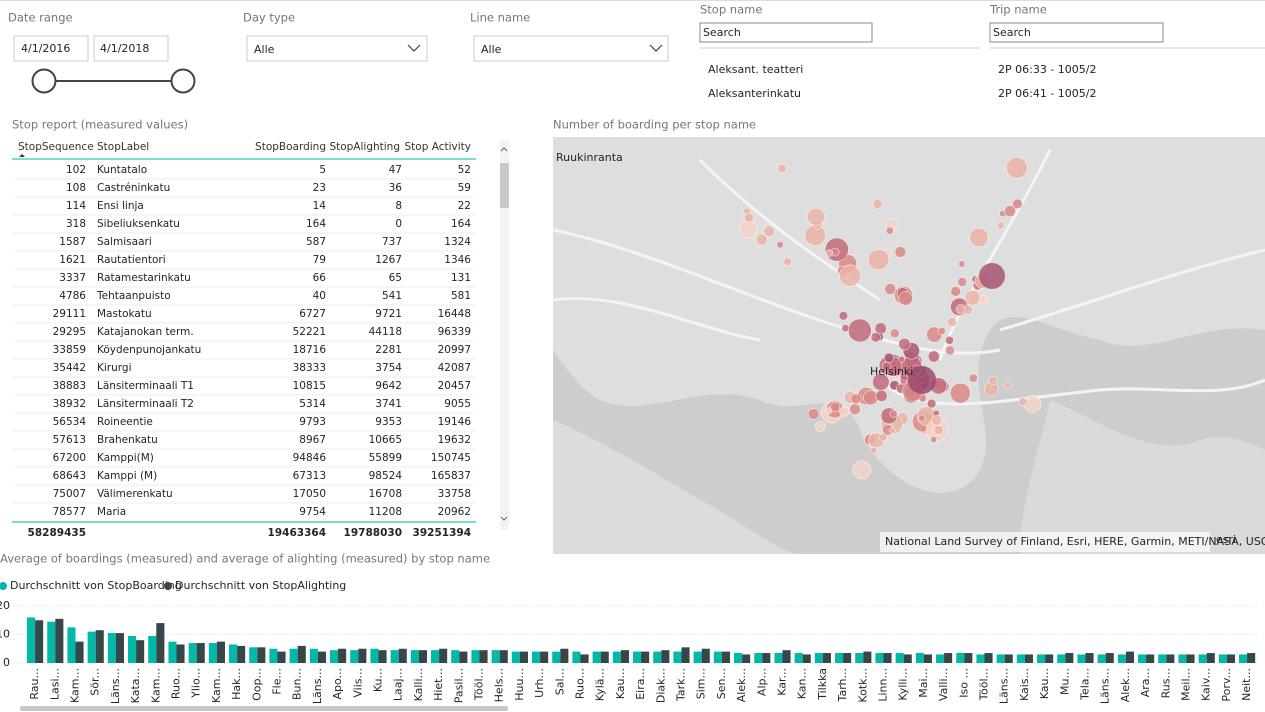 The height and width of the screenshot is (712, 1265). I want to click on table-cell: 6727, so click(312, 314).